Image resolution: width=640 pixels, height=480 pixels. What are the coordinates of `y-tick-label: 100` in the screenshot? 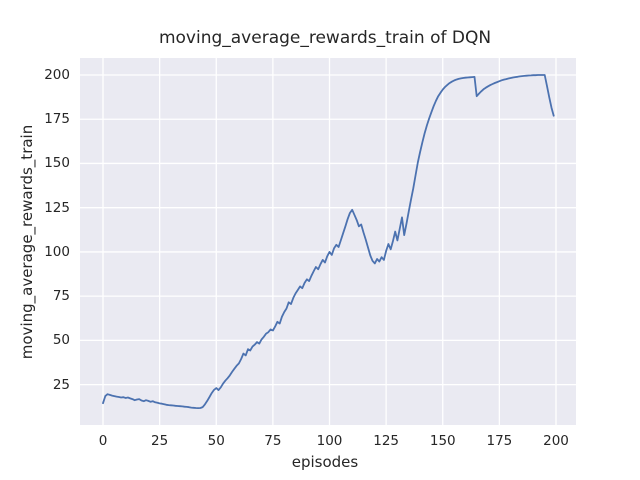 It's located at (57, 251).